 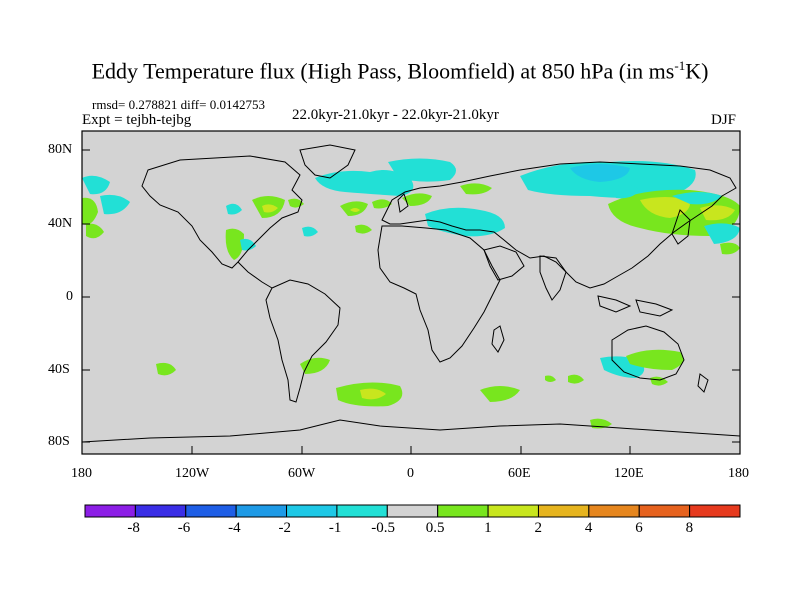 I want to click on patch-neg2, so click(x=600, y=173).